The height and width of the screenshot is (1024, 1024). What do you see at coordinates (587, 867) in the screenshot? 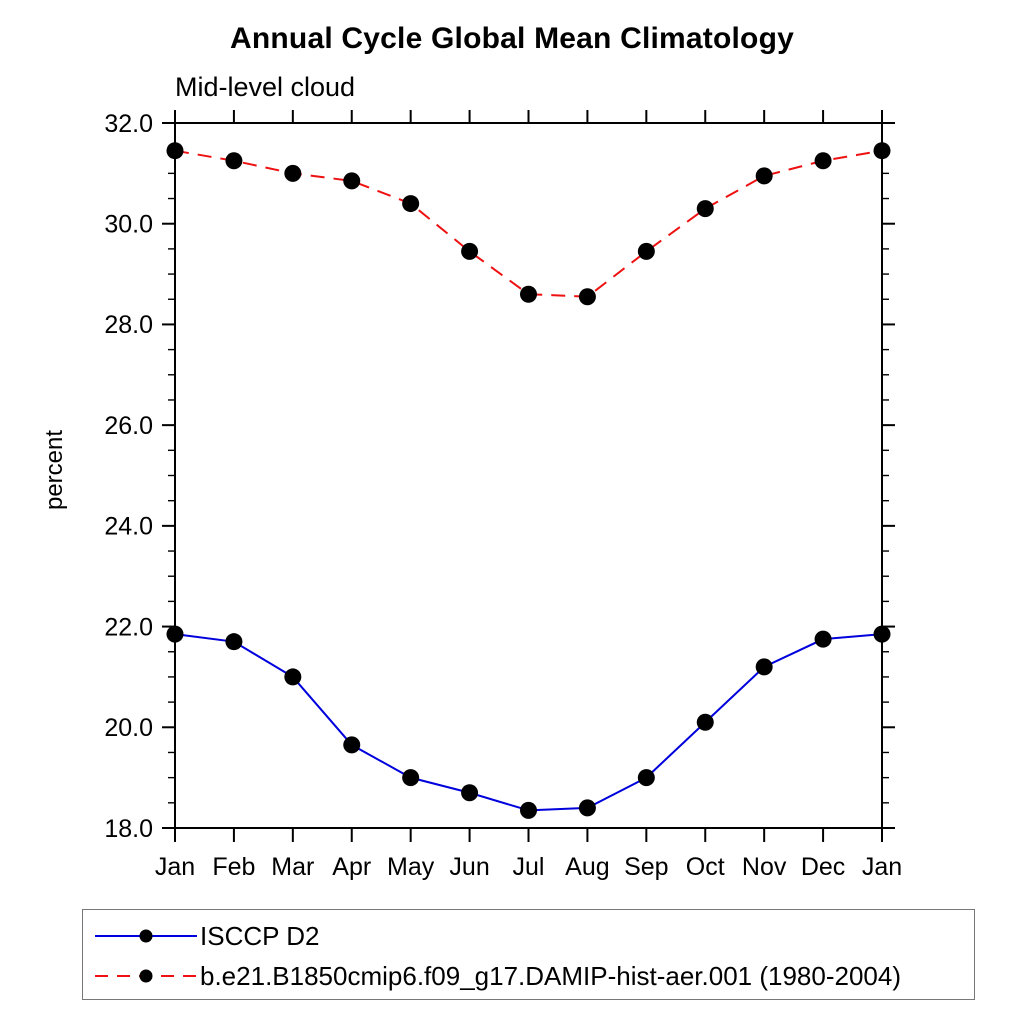
I see `x-tick-label: Aug` at bounding box center [587, 867].